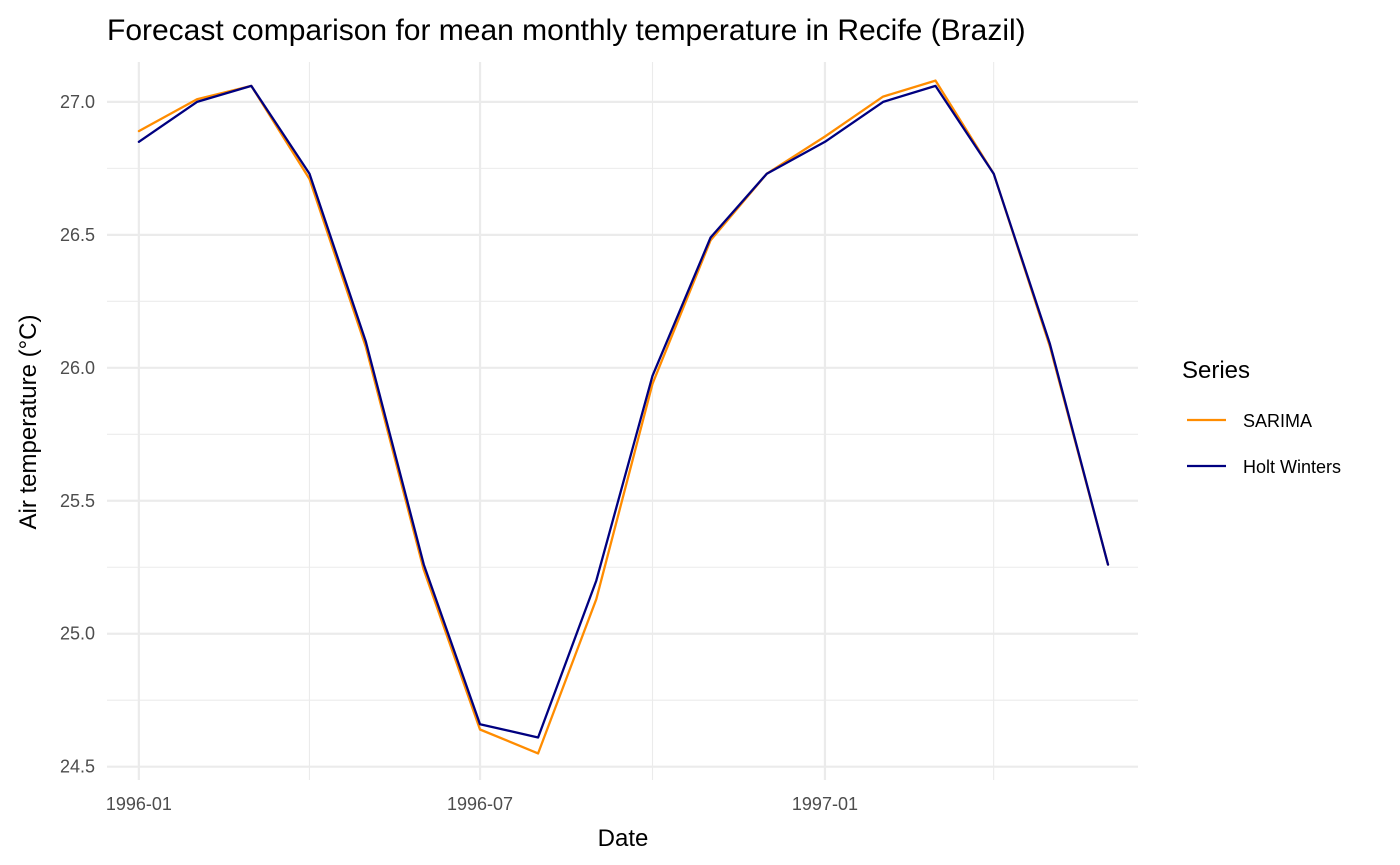  I want to click on legend-label: SARIMA, so click(1277, 421).